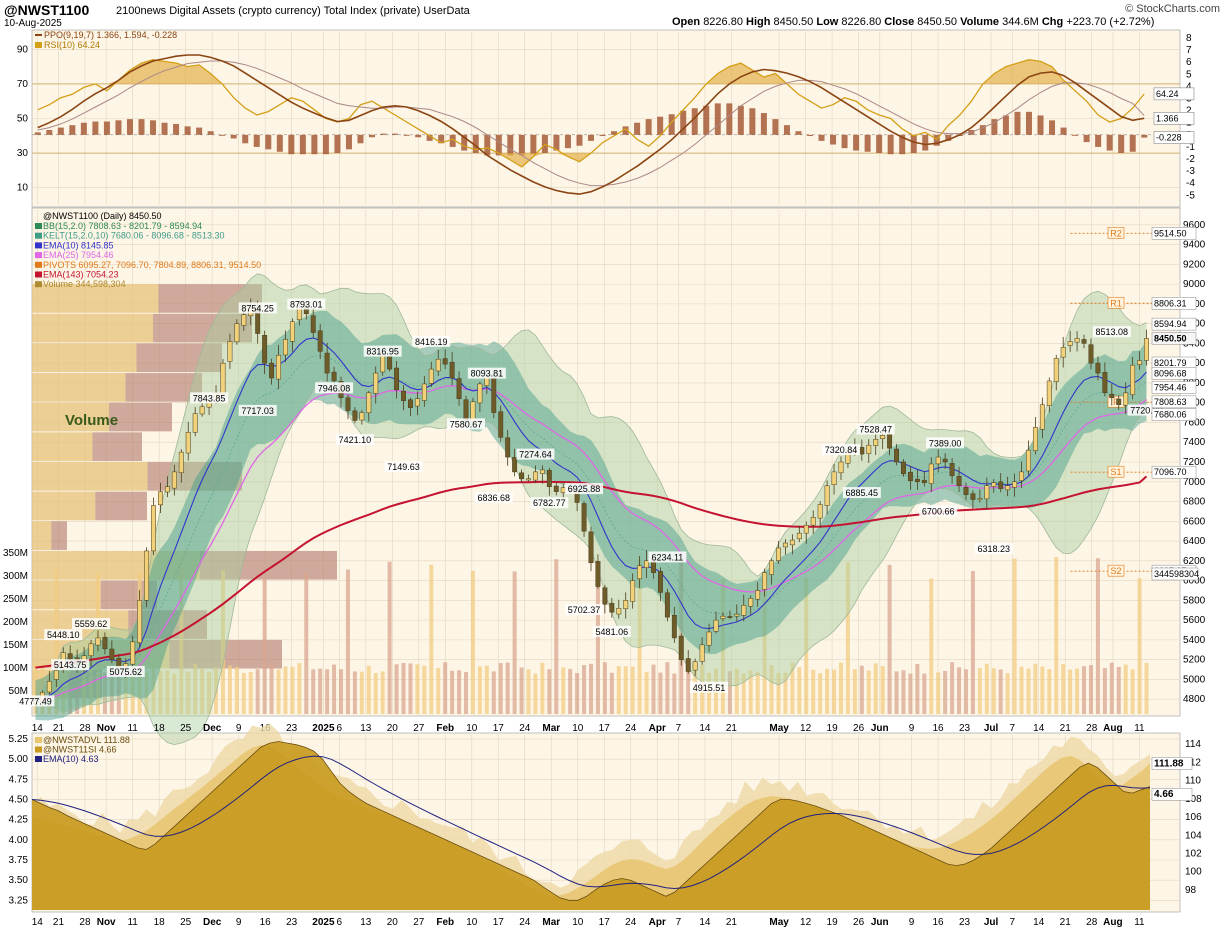 This screenshot has height=931, width=1224. What do you see at coordinates (1116, 402) in the screenshot?
I see `pivot-tag-label: P` at bounding box center [1116, 402].